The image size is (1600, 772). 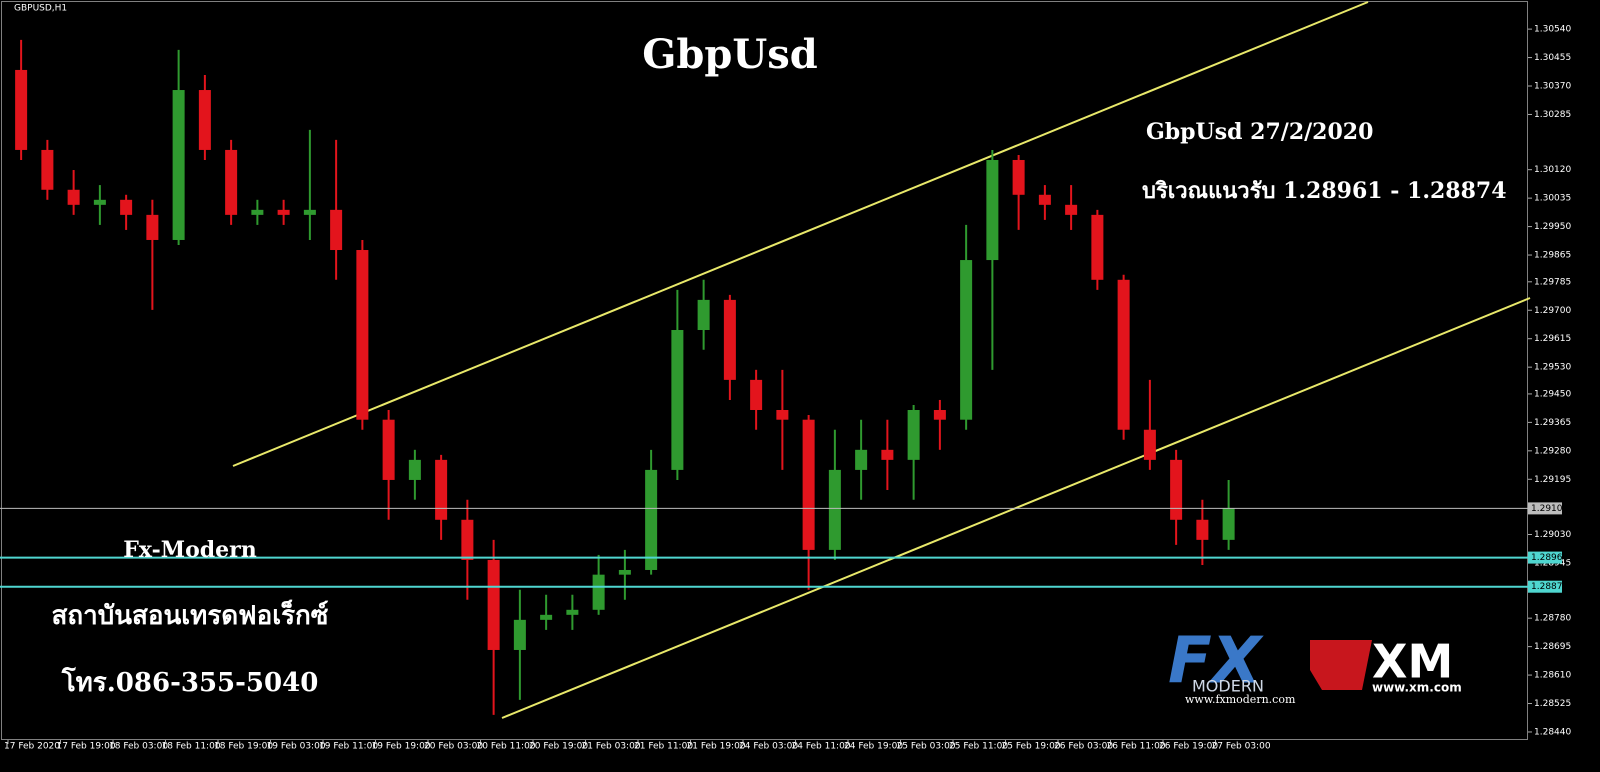 What do you see at coordinates (716, 747) in the screenshot?
I see `x-tick-label: 21 Feb 19:00` at bounding box center [716, 747].